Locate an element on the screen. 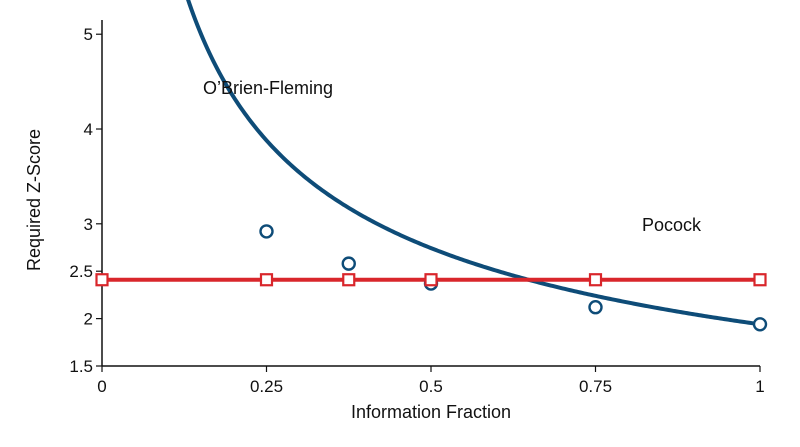 The width and height of the screenshot is (800, 447). x-tick-label: 0 is located at coordinates (101, 386).